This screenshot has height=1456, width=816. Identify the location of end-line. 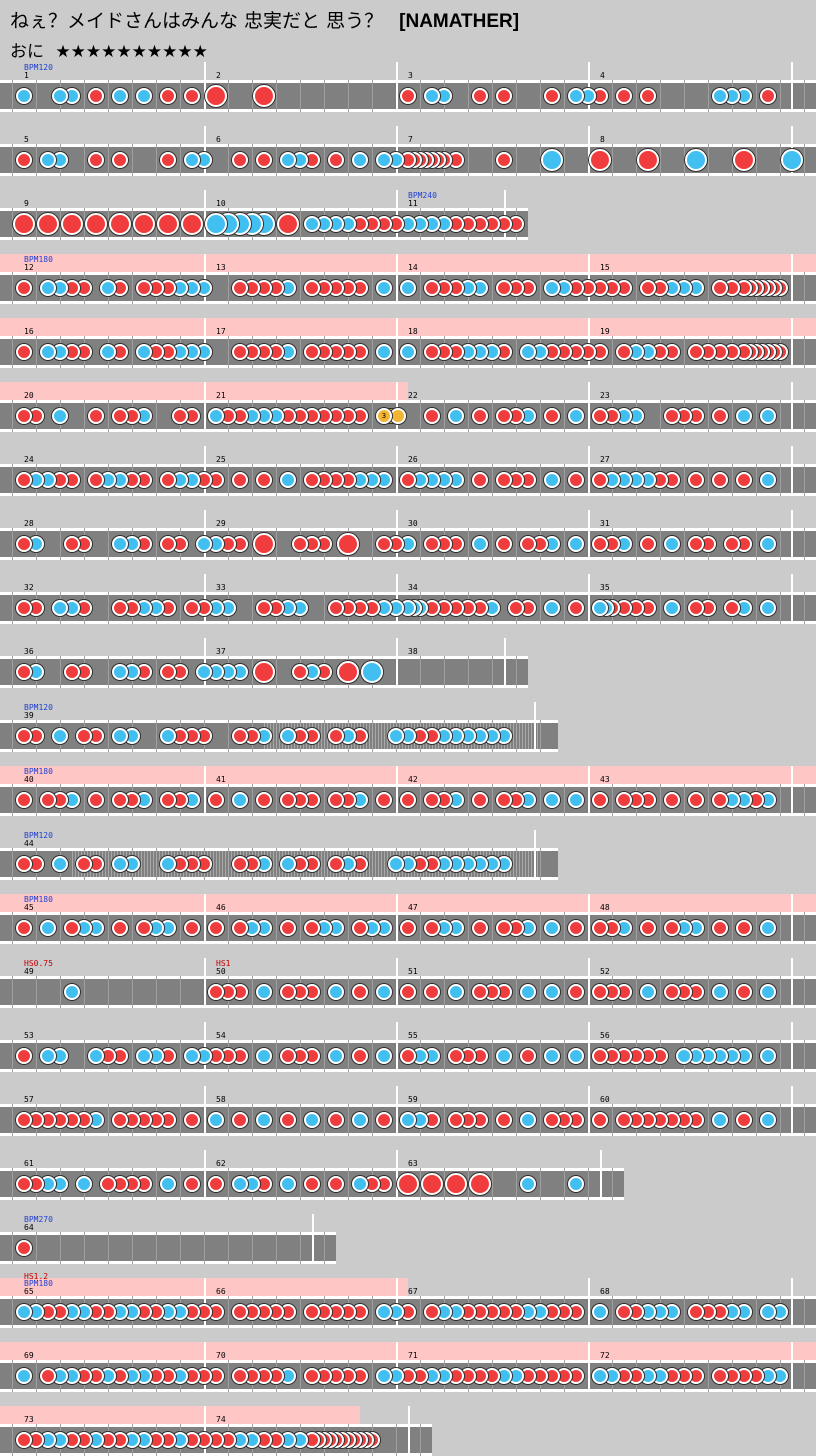
(505, 215).